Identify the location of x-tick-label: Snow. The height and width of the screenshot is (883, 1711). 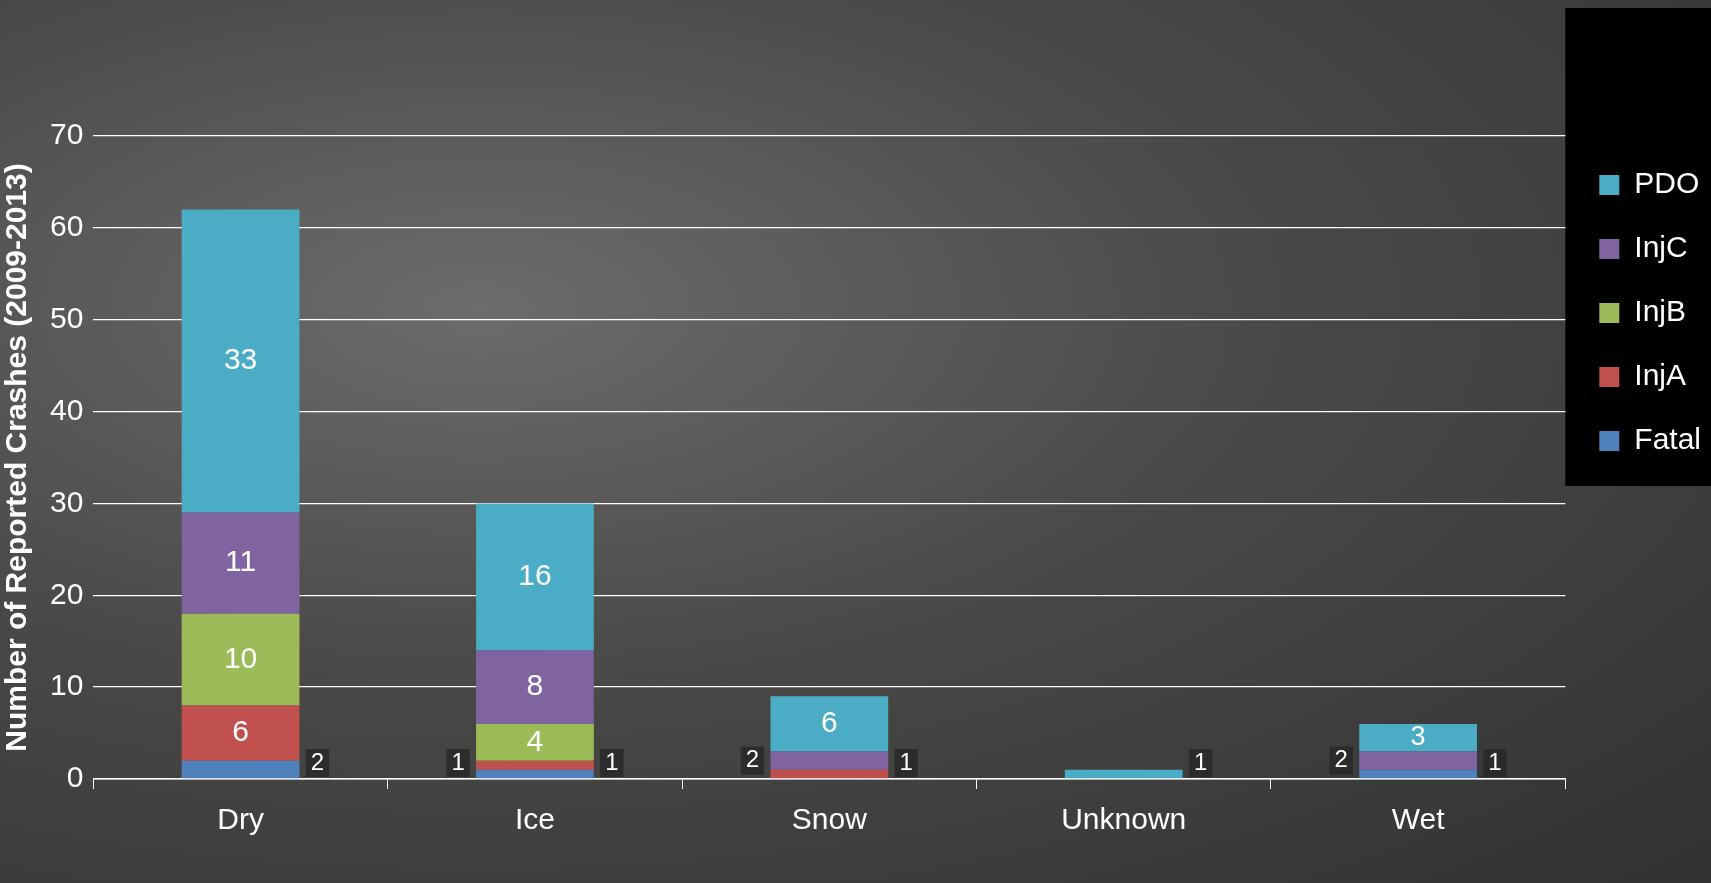
(829, 819).